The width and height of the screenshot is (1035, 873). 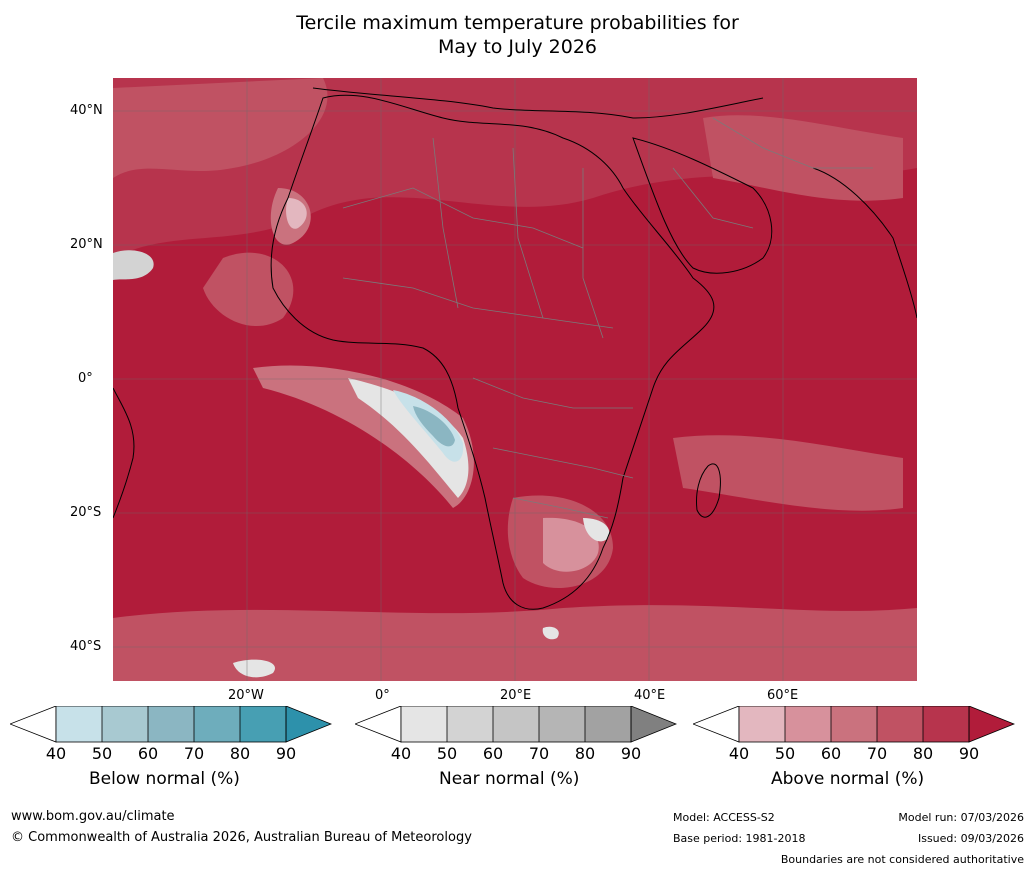 What do you see at coordinates (509, 779) in the screenshot?
I see `cb-near-label: Near normal (%)` at bounding box center [509, 779].